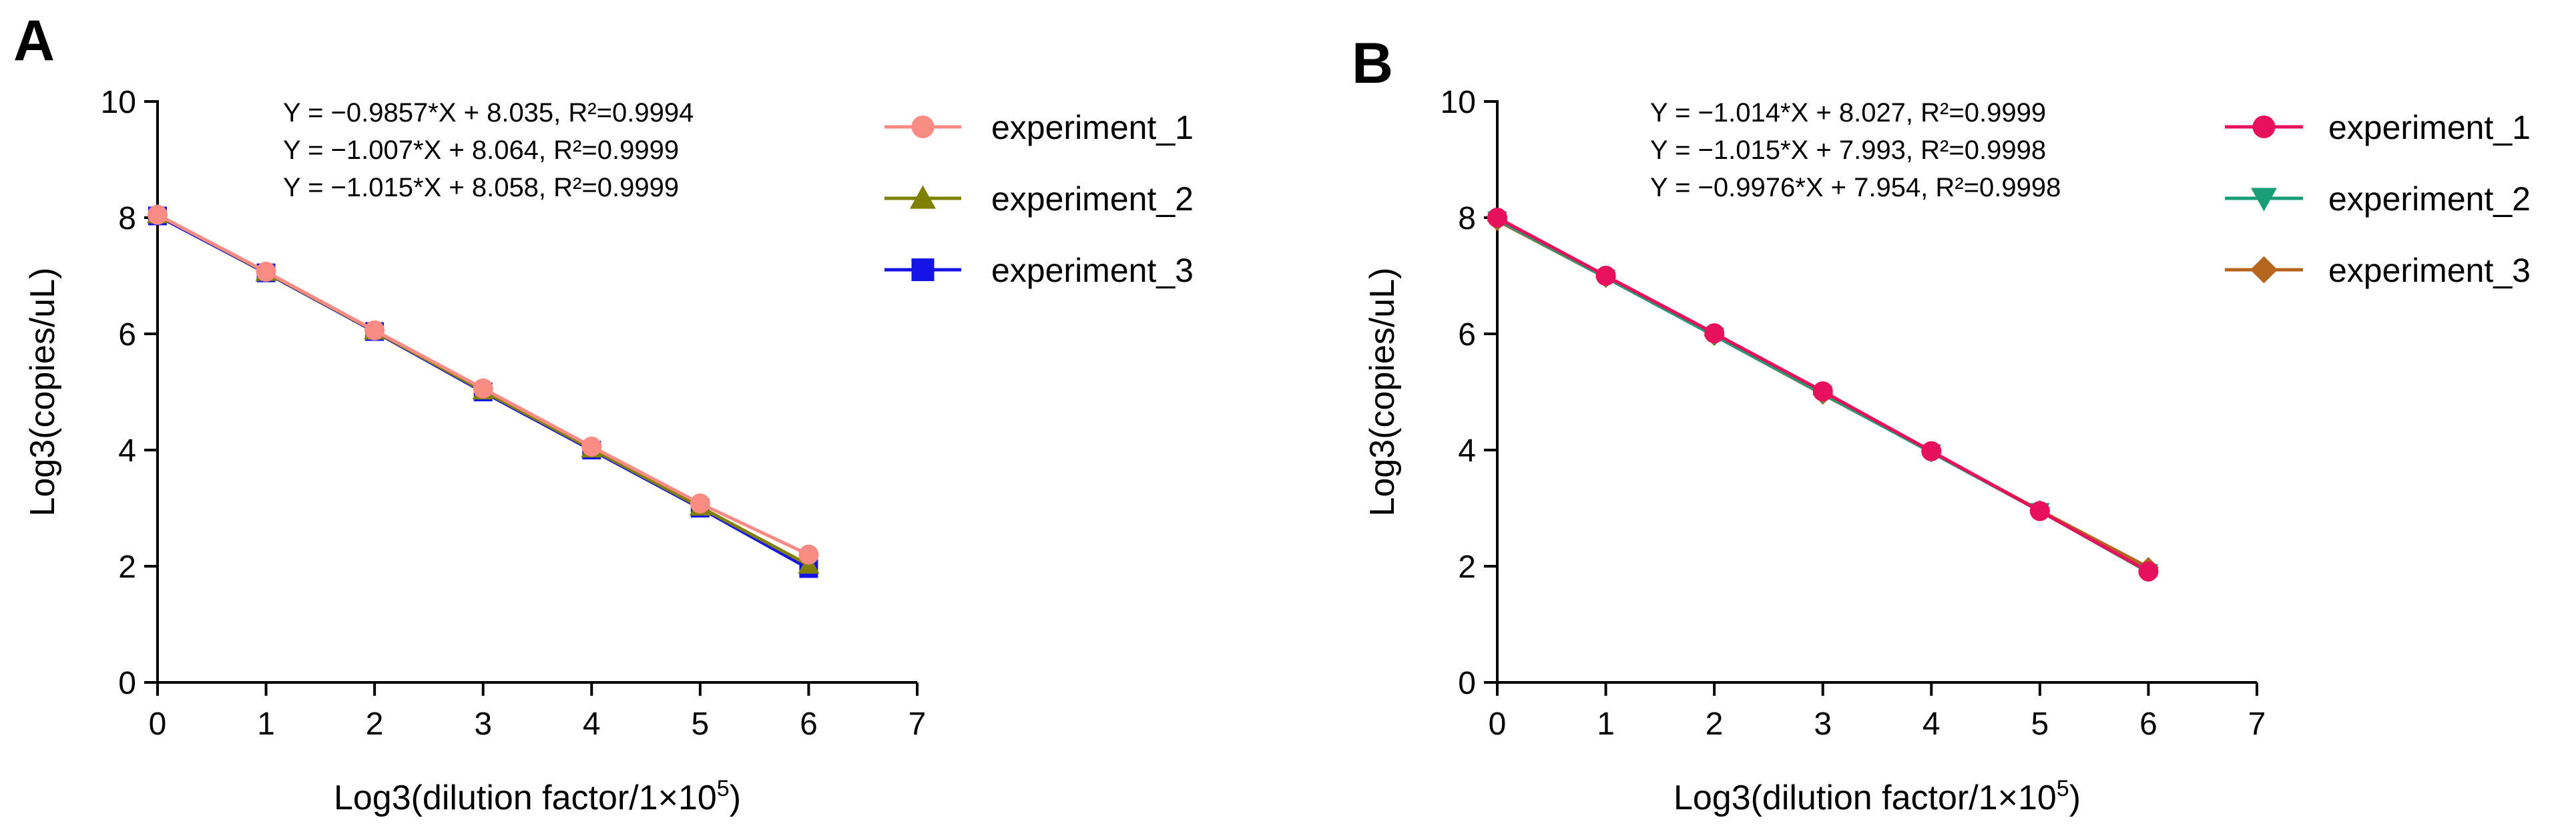 The image size is (2576, 838). What do you see at coordinates (481, 150) in the screenshot?
I see `regression-equation: Y = −1.007*X + 8.064, R²=0.9999` at bounding box center [481, 150].